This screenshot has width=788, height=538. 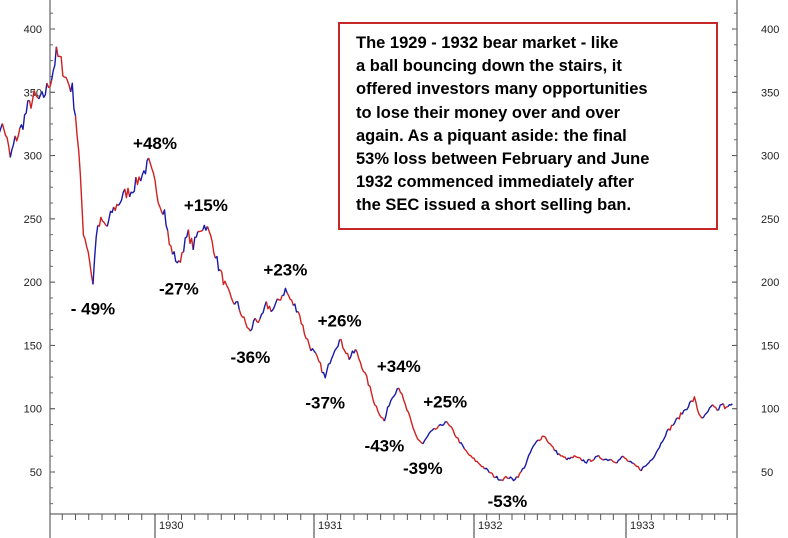 What do you see at coordinates (206, 205) in the screenshot?
I see `swing-label: +15%` at bounding box center [206, 205].